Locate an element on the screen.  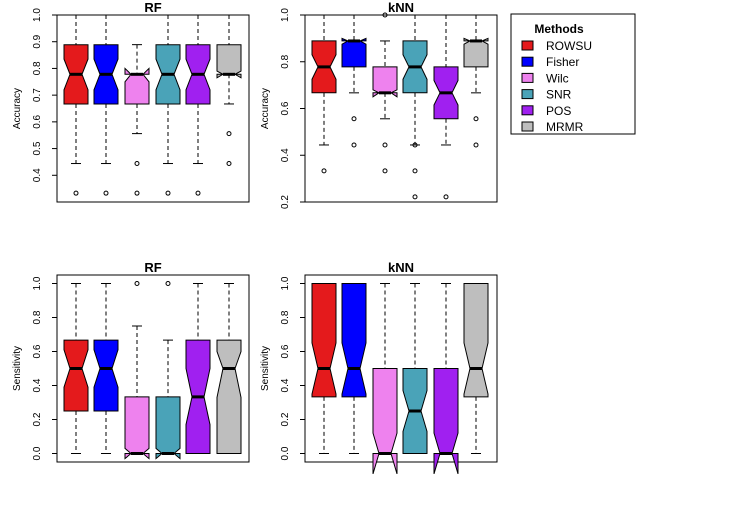
panel-4: kNN Sensitivity 0.0 0.2 0.4 0.6 0.8 1.0 is located at coordinates (379, 367).